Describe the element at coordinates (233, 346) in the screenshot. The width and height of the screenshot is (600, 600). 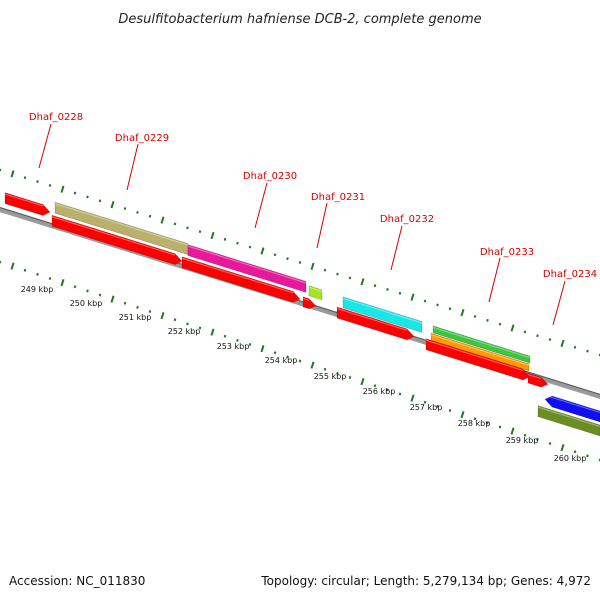
I see `scale-label: 253 kbp` at that location.